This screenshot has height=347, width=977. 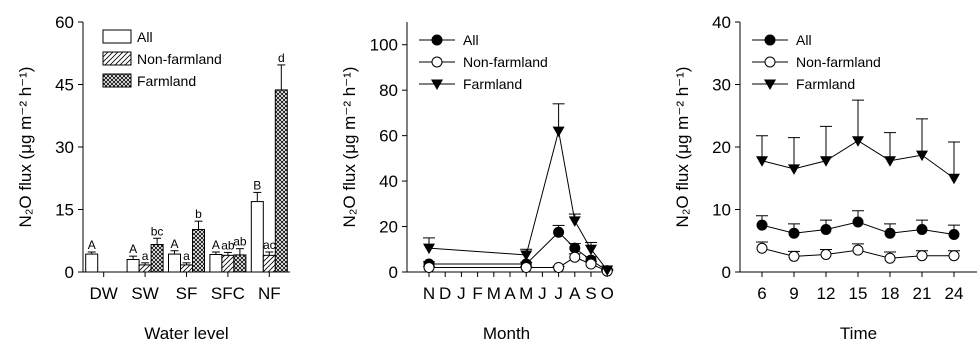 What do you see at coordinates (954, 293) in the screenshot?
I see `x-tick-label: 24` at bounding box center [954, 293].